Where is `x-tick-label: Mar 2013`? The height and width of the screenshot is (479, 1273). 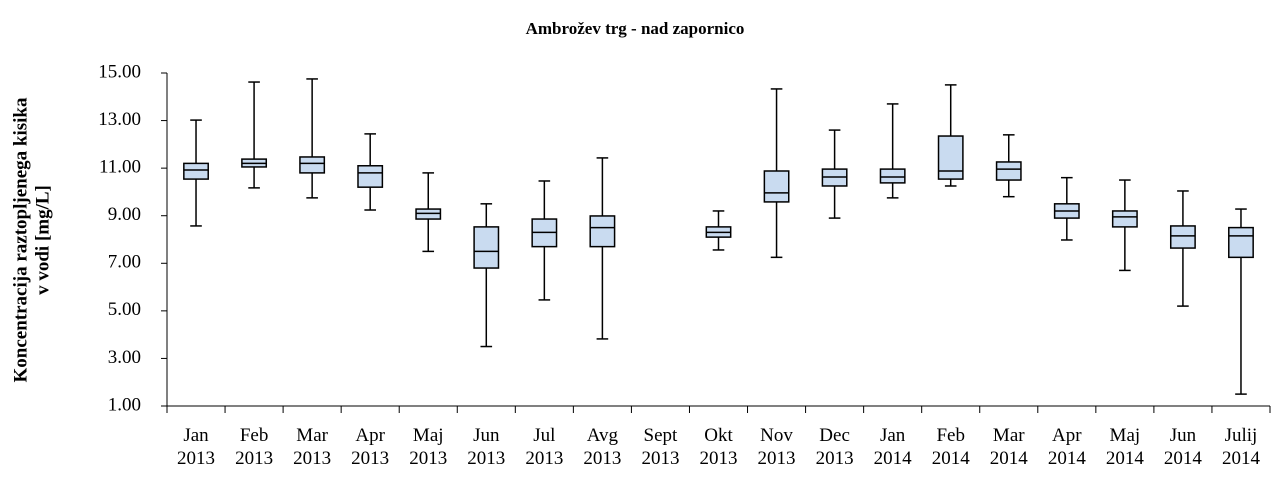 x-tick-label: Mar 2013 is located at coordinates (312, 447).